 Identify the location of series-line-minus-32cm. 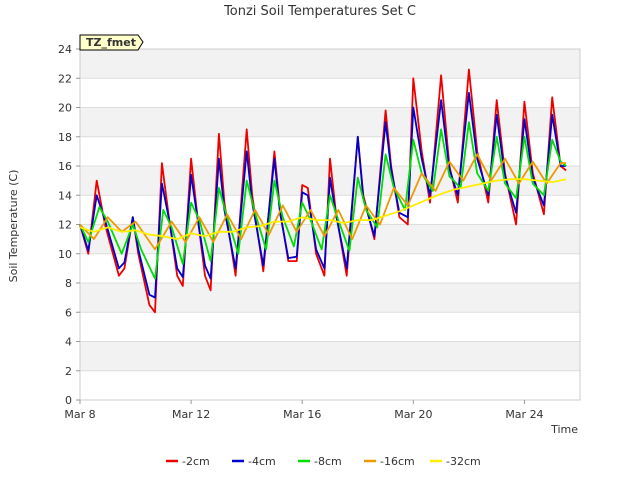
(323, 209).